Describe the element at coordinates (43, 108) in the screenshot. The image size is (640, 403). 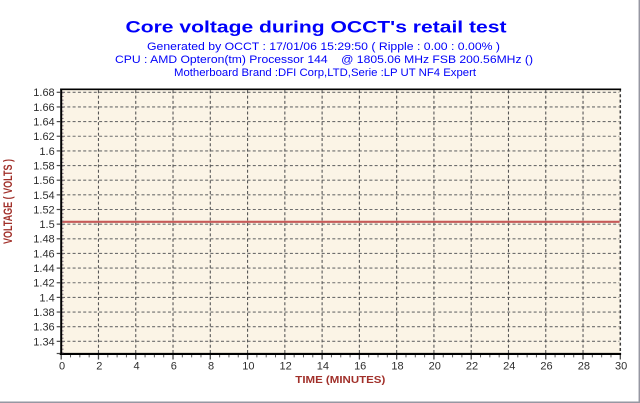
I see `svg-text: 1.66` at that location.